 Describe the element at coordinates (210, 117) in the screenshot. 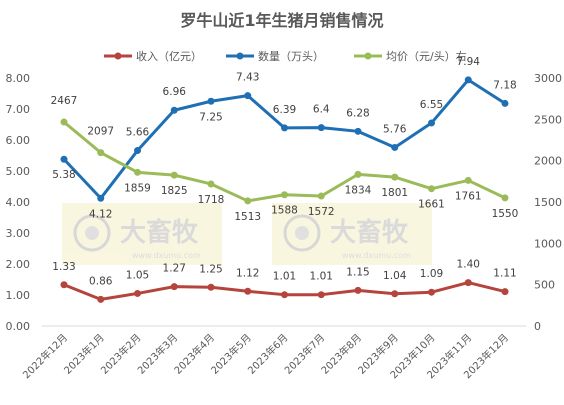

I see `data-label: 7.25` at that location.